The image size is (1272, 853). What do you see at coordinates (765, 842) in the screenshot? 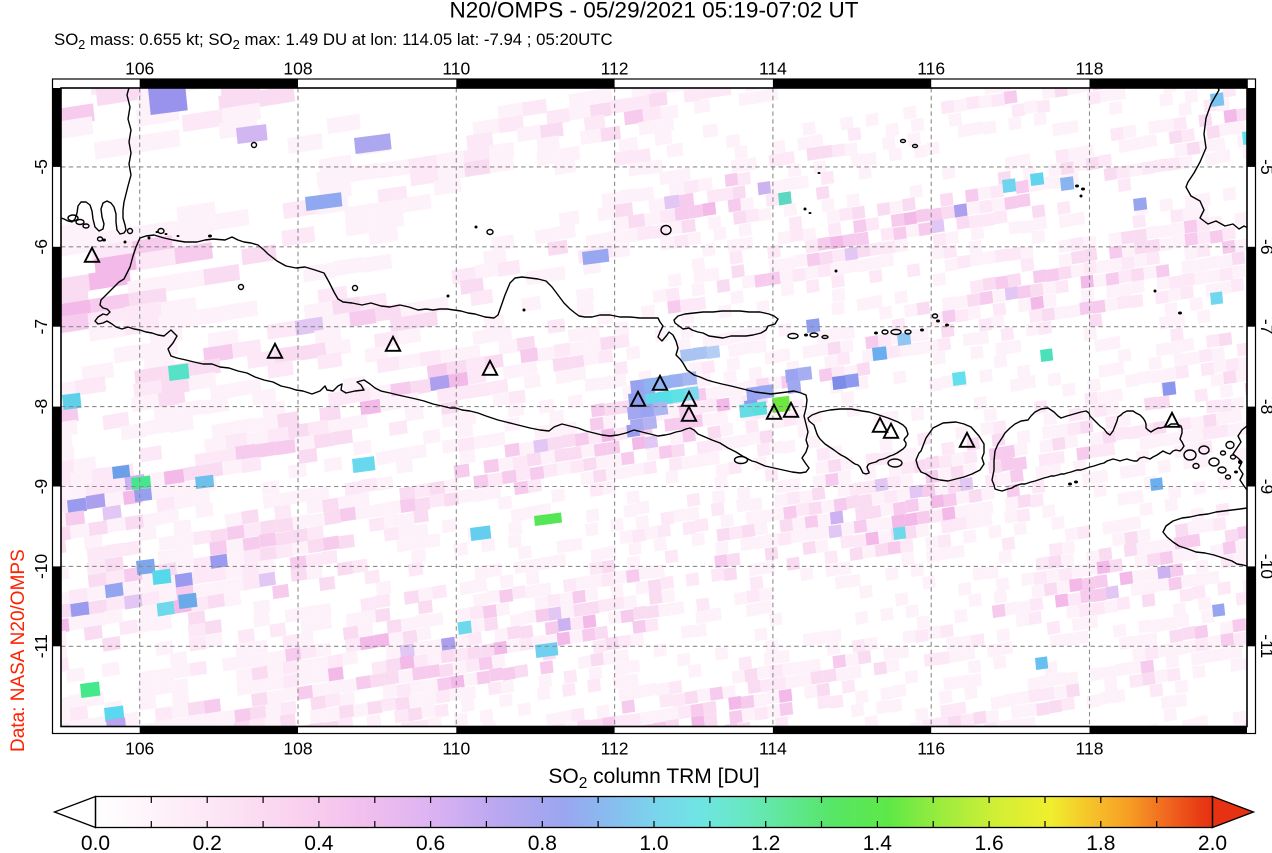
I see `svg-text: 1.2` at bounding box center [765, 842].